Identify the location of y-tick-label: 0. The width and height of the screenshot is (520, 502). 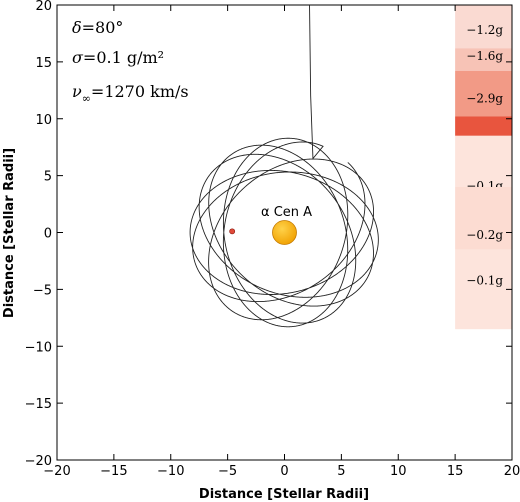
(48, 234).